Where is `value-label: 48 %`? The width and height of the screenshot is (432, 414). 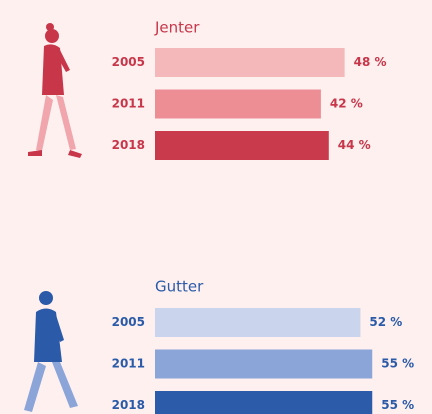
value-label: 48 % is located at coordinates (370, 62).